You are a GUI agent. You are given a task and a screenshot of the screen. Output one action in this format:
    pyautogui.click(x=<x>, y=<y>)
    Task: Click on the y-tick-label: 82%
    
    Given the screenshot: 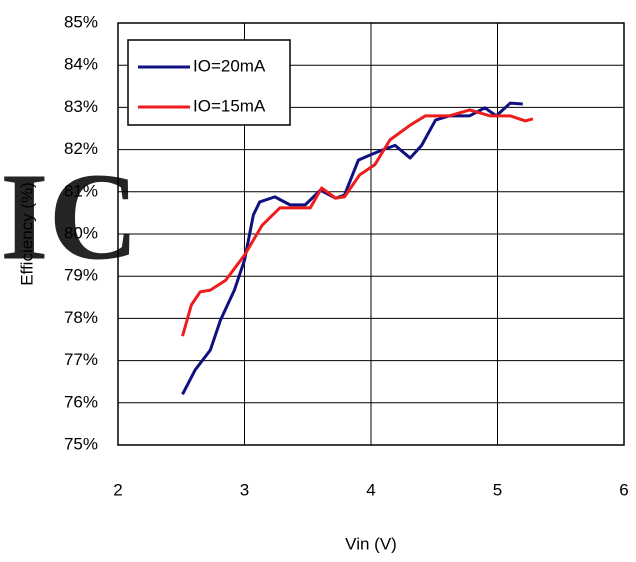 What is the action you would take?
    pyautogui.click(x=81, y=148)
    